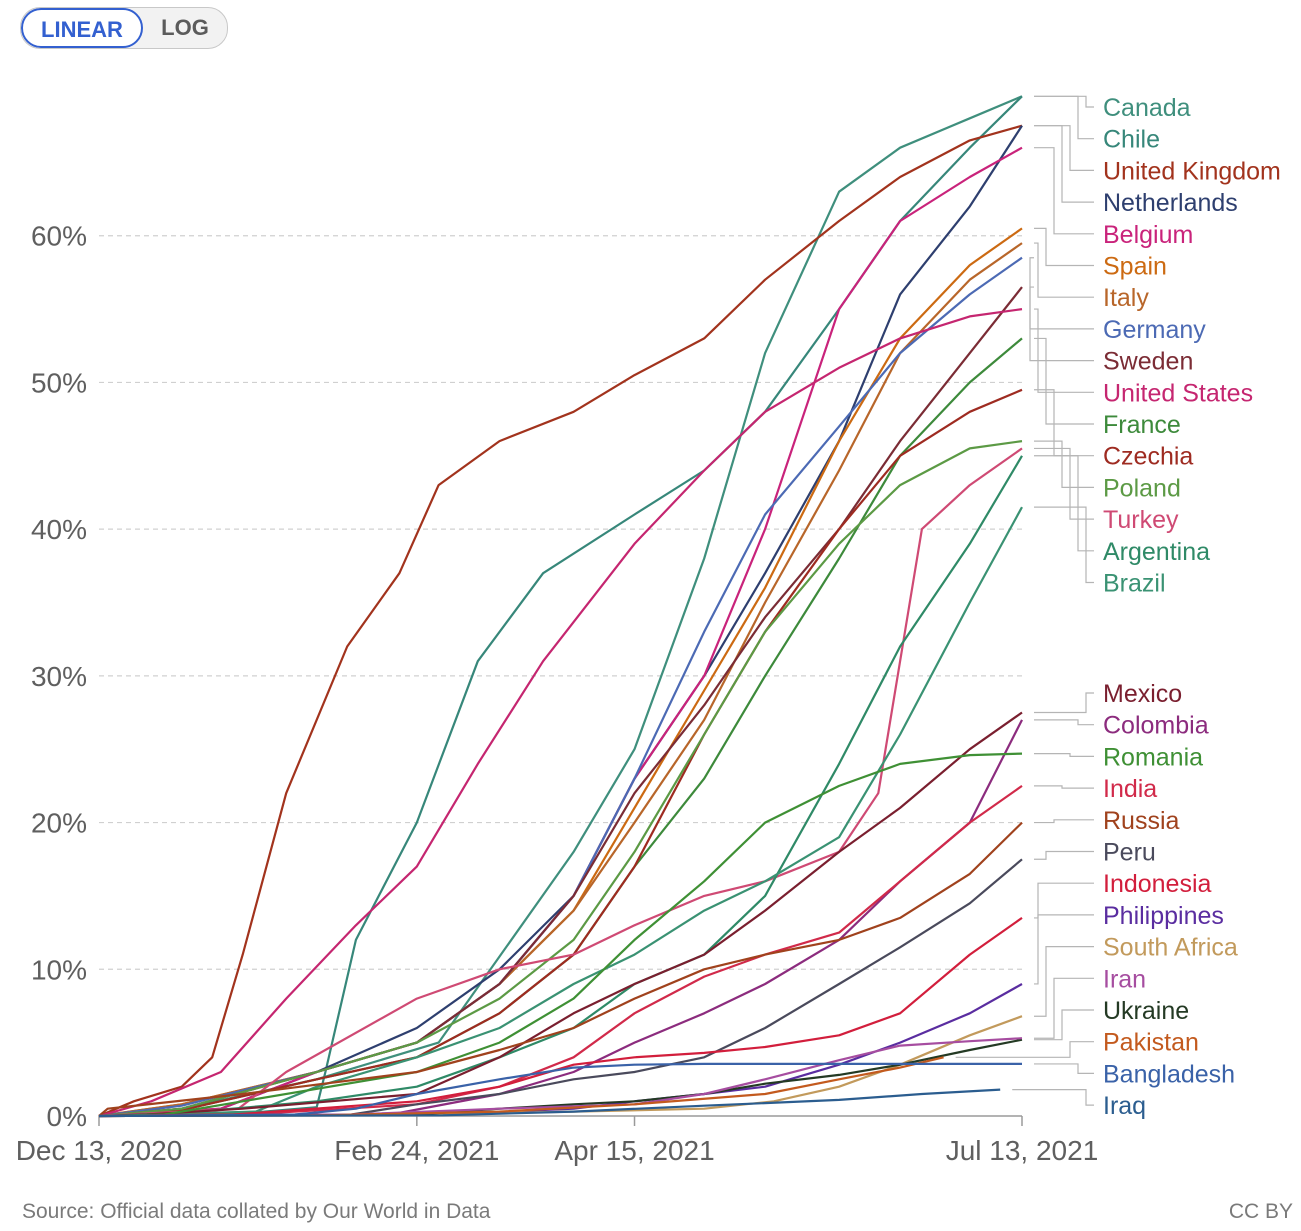 This screenshot has height=1231, width=1301. Describe the element at coordinates (185, 27) in the screenshot. I see `log-scale-button: LOG` at that location.